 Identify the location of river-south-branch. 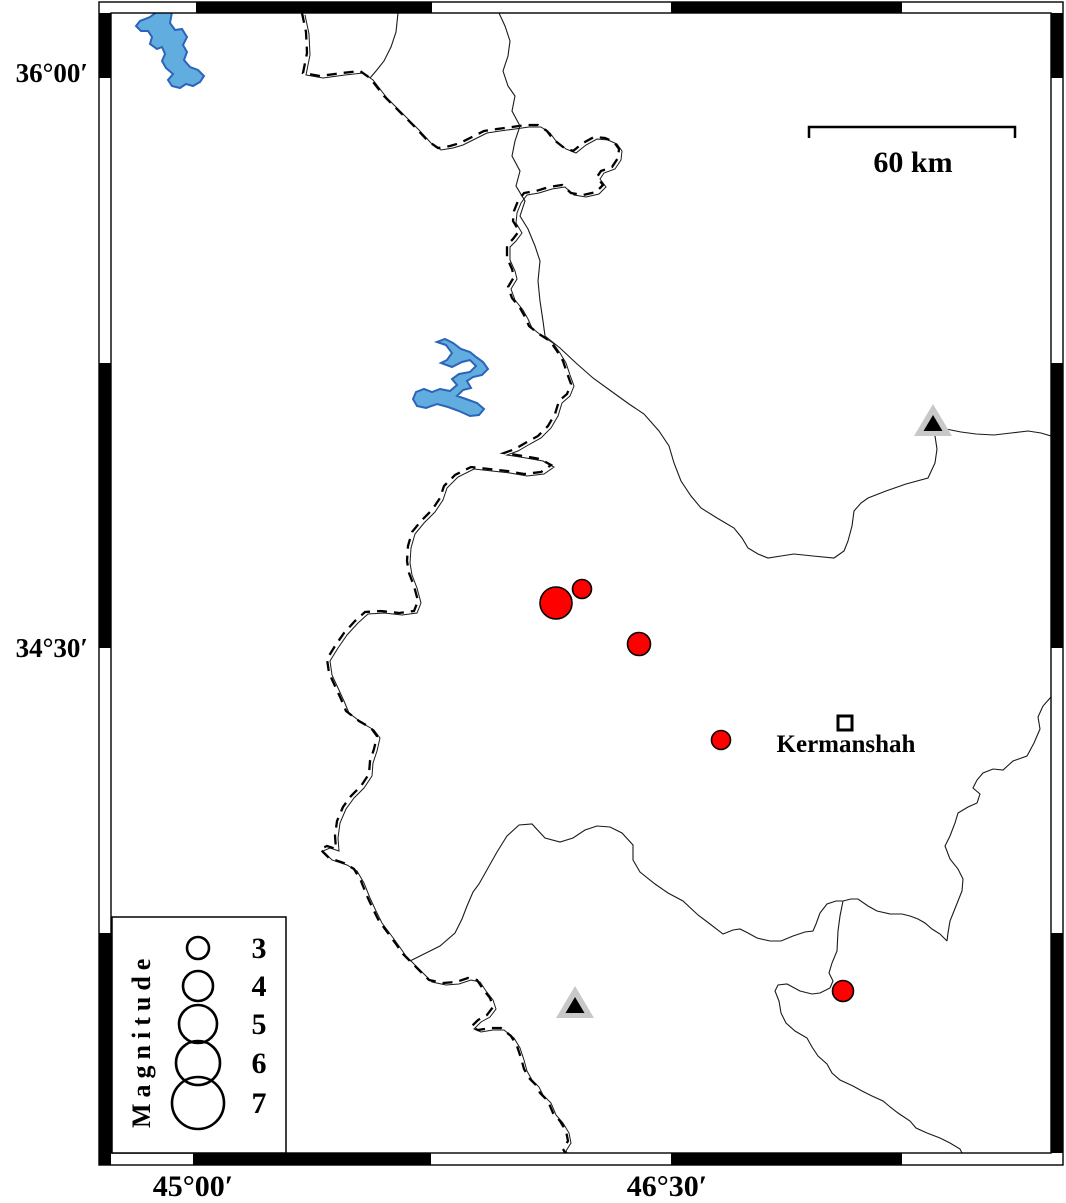
(868, 1026).